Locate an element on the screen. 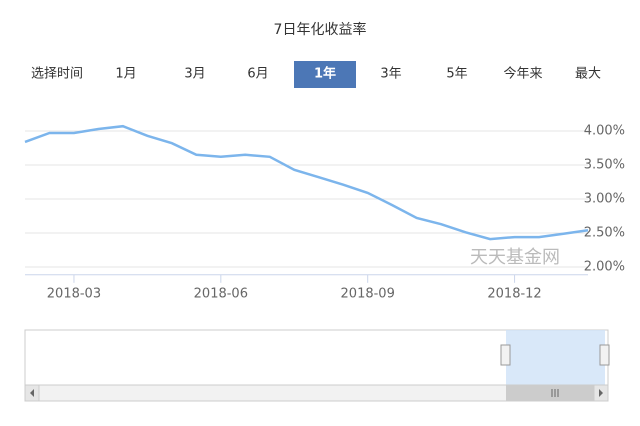 The image size is (640, 426). x-tick-label: 2018-12 is located at coordinates (514, 293).